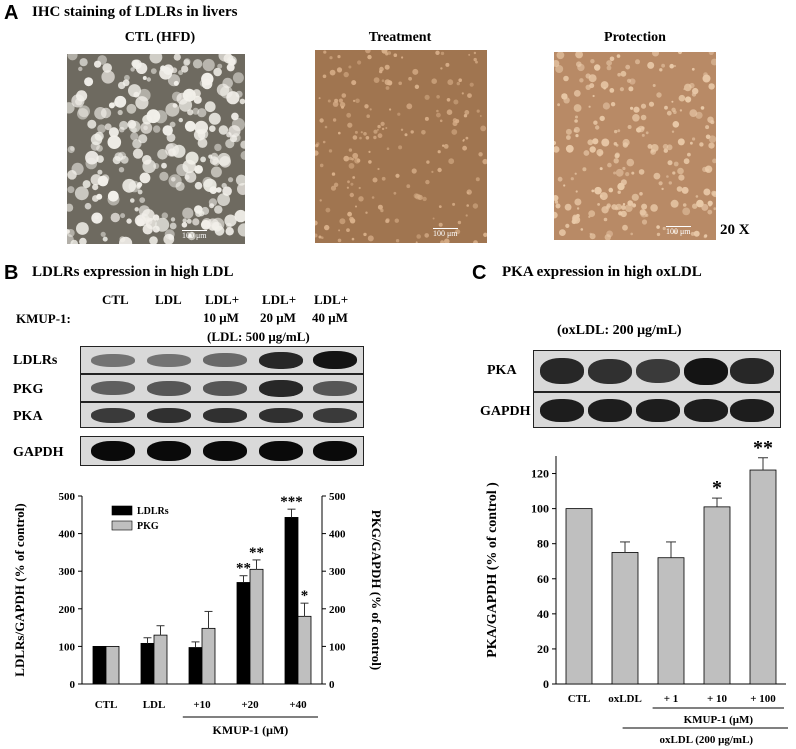 Image resolution: width=796 pixels, height=749 pixels. Describe the element at coordinates (258, 336) in the screenshot. I see `panel-b-condition: (LDL: 500 μg/mL)` at that location.